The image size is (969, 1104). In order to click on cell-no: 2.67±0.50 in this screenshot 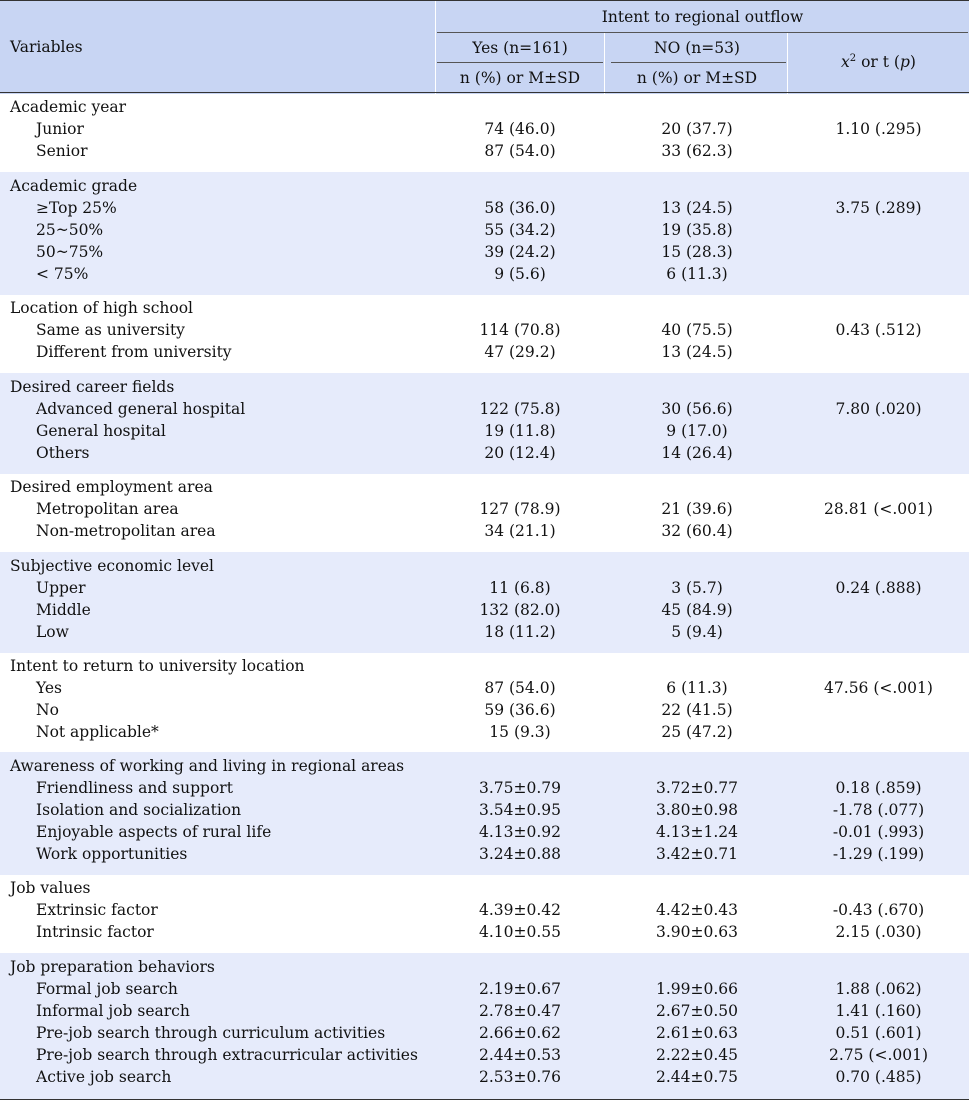, I will do `click(696, 1011)`.